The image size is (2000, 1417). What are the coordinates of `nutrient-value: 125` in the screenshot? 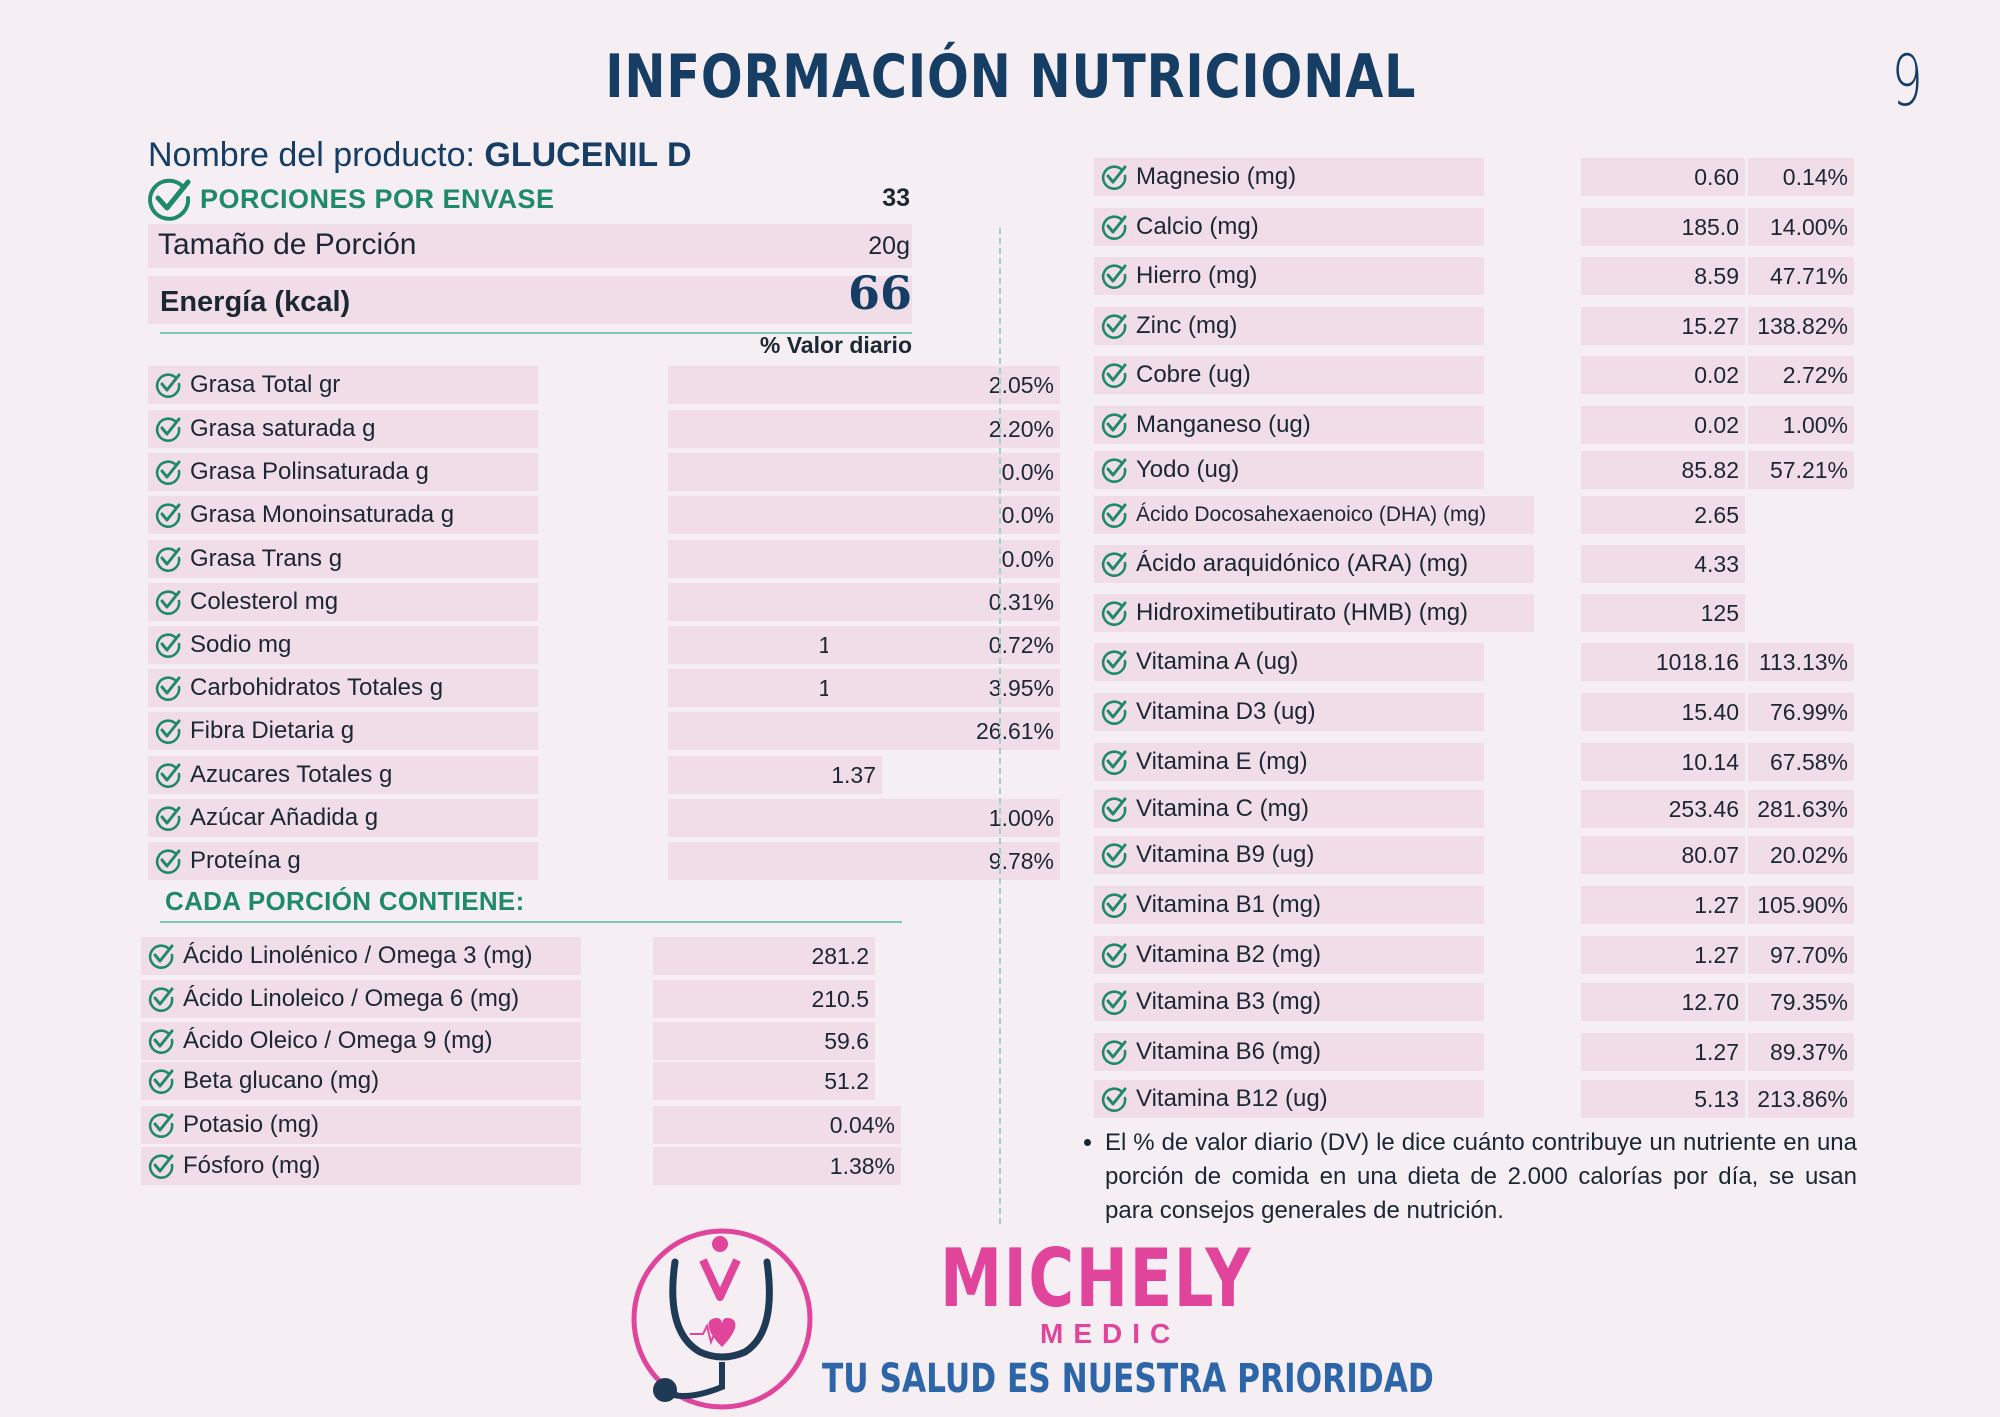 It's located at (1663, 613).